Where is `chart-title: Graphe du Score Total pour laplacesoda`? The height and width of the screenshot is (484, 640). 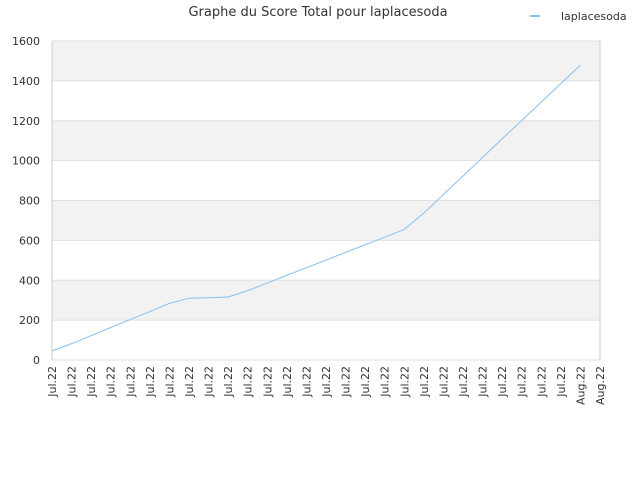
chart-title: Graphe du Score Total pour laplacesoda is located at coordinates (317, 12).